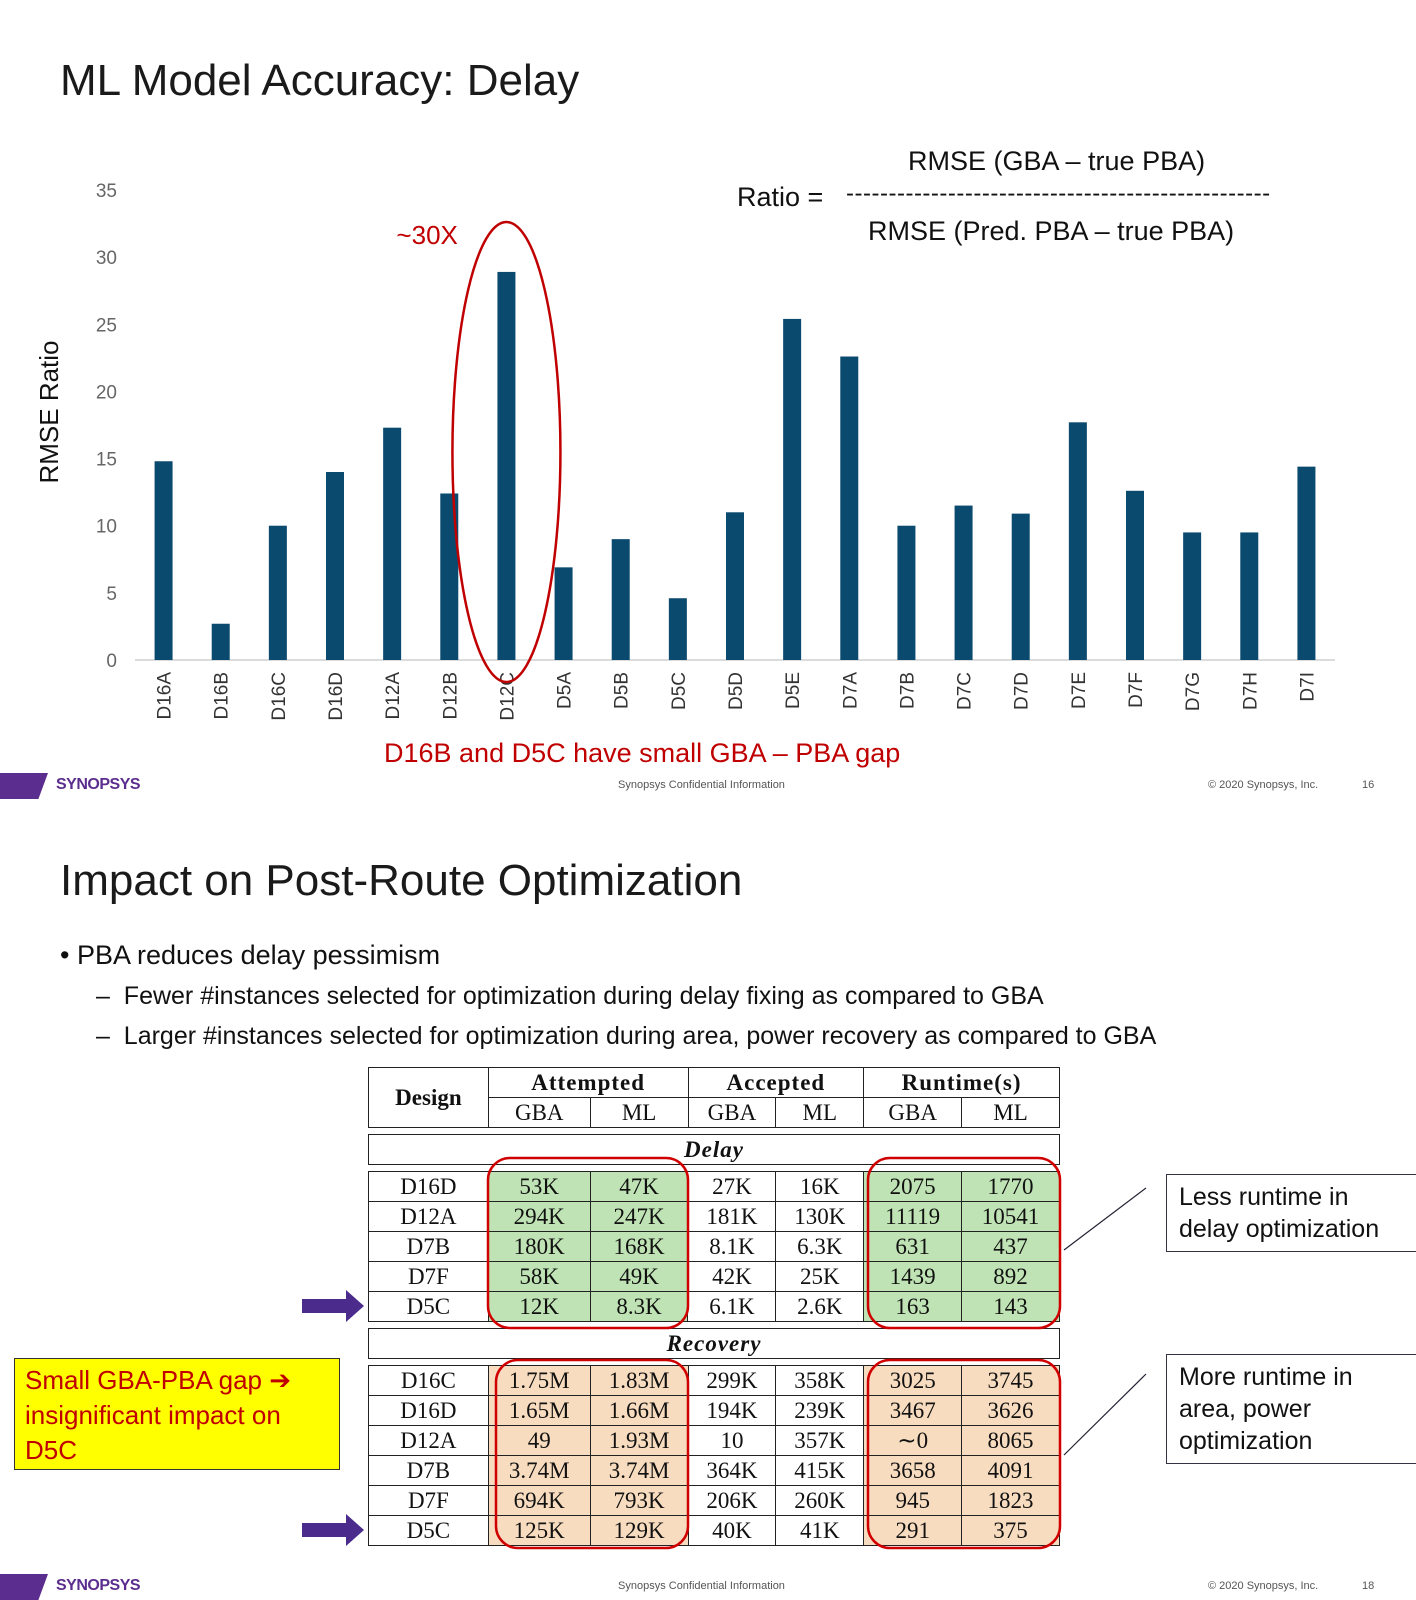 This screenshot has width=1416, height=1600. I want to click on value-cell: 40K, so click(732, 1530).